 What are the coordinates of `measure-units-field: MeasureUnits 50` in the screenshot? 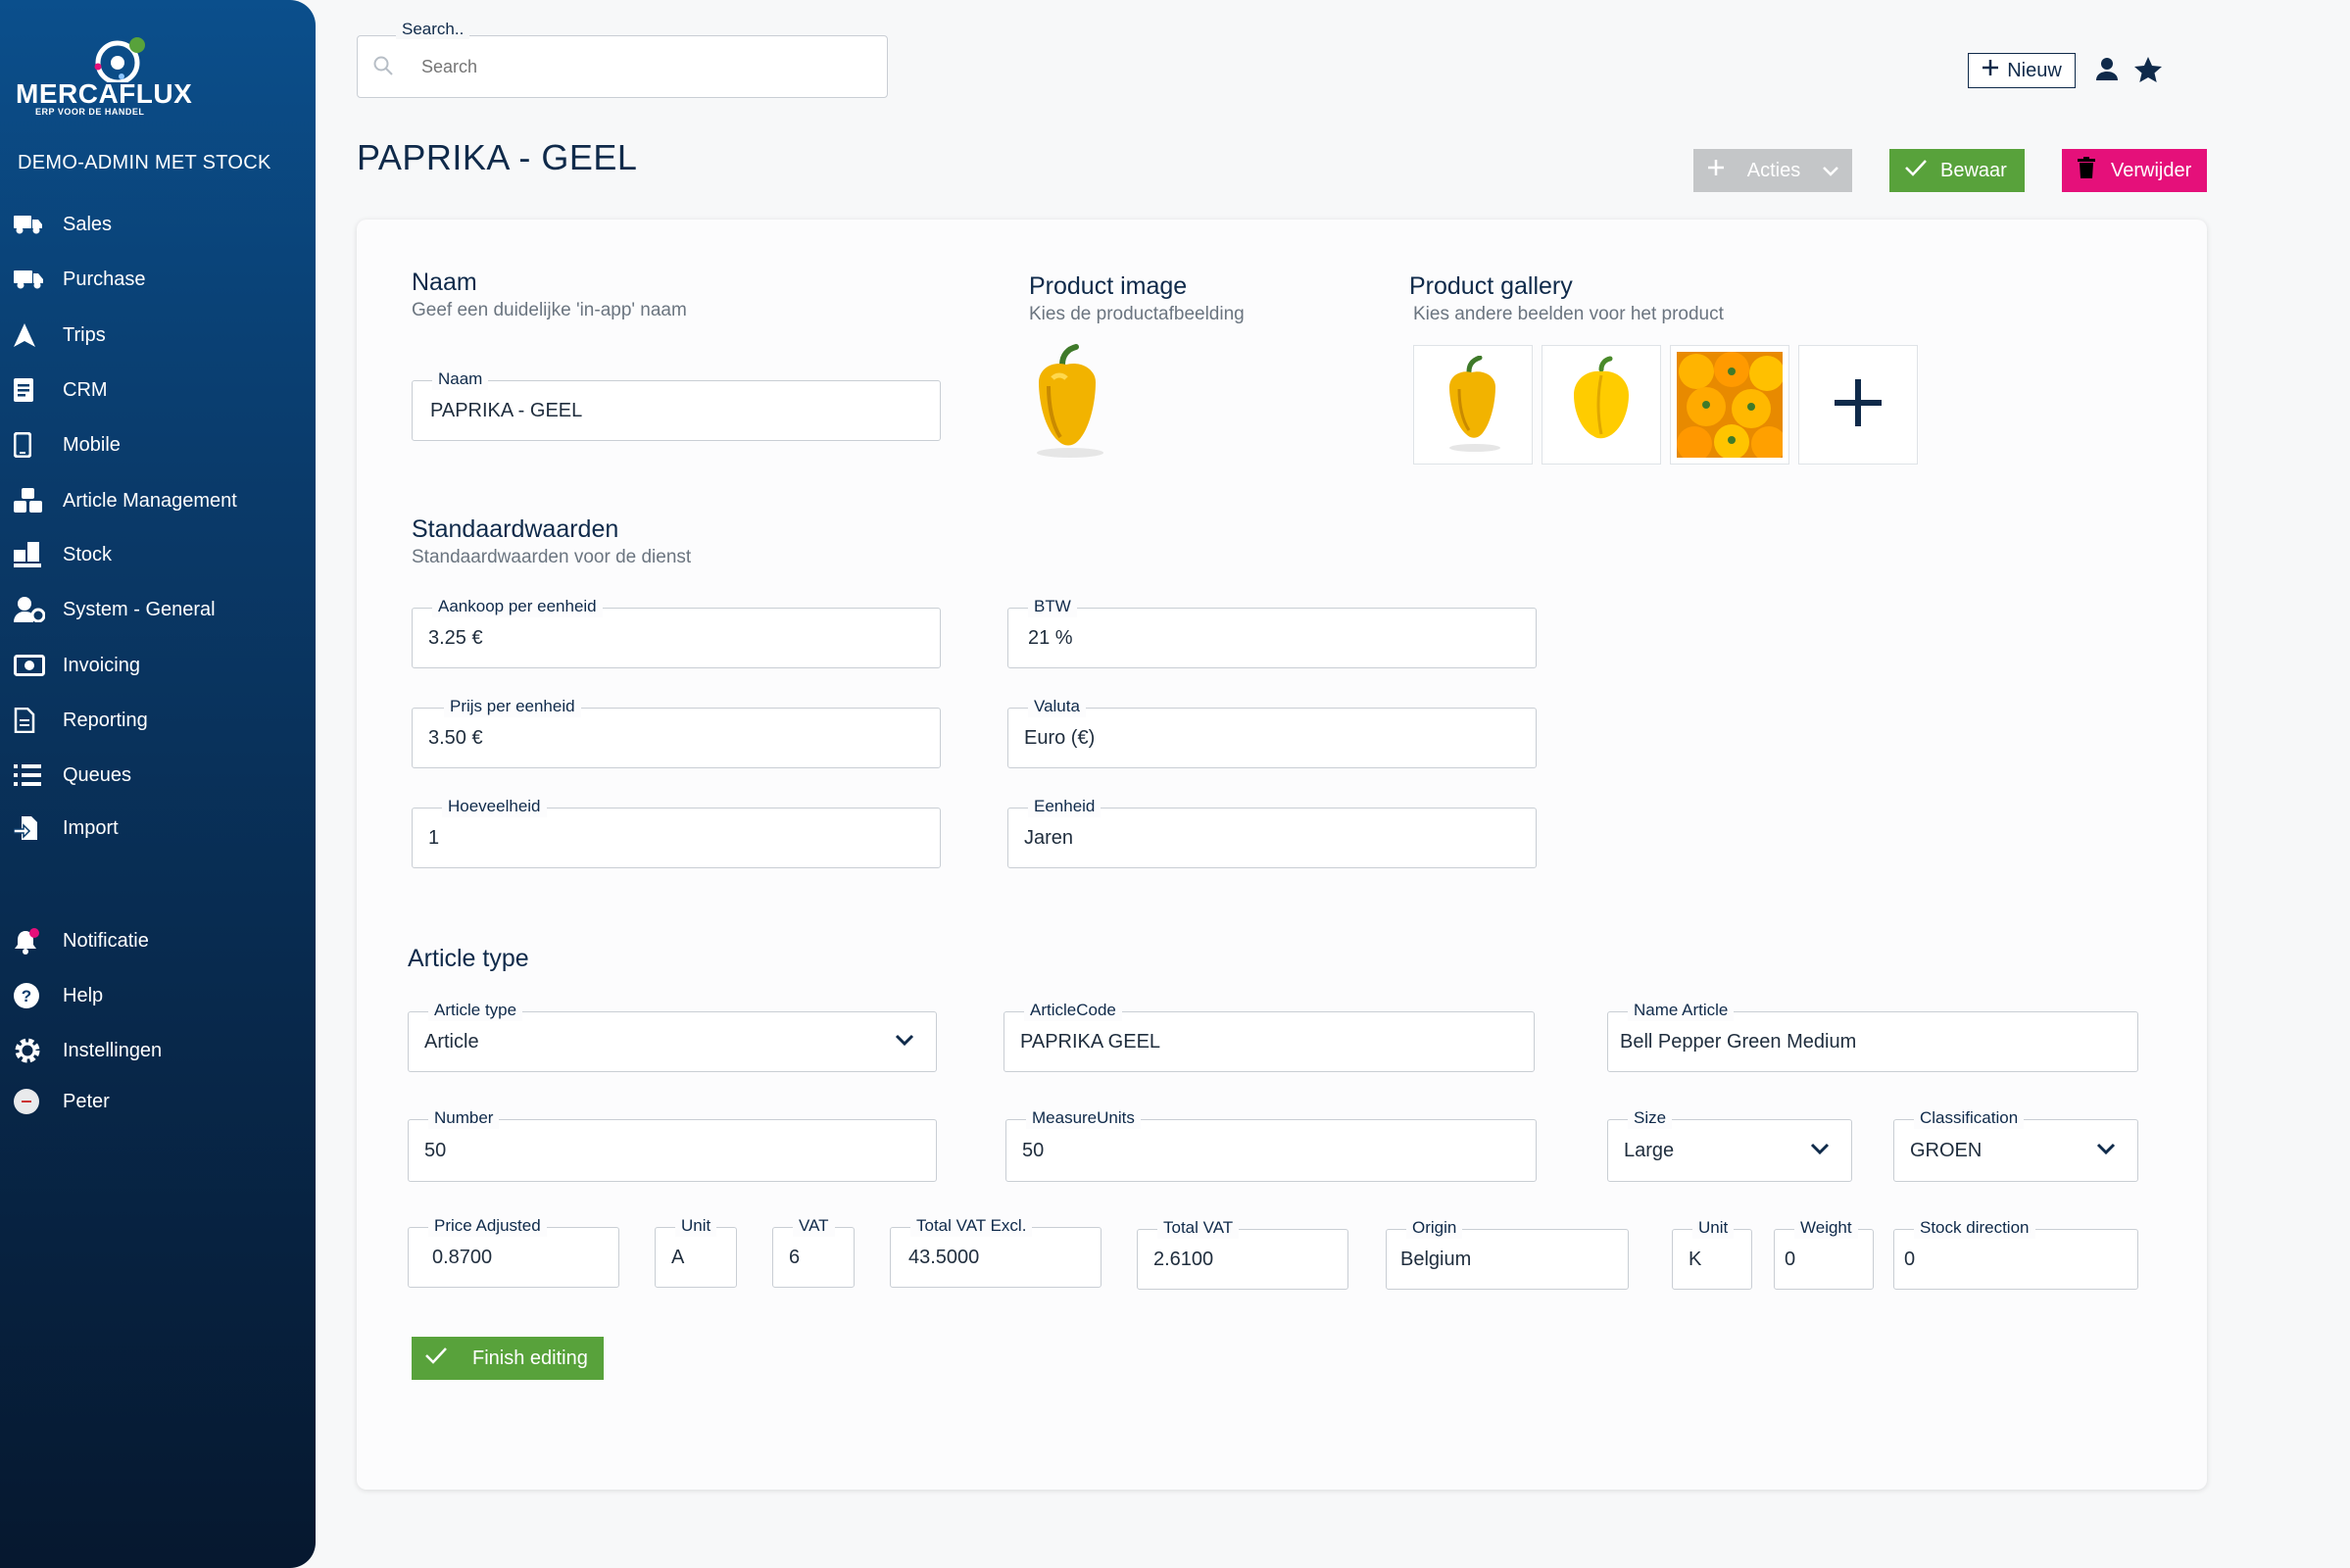 It's located at (1271, 1144).